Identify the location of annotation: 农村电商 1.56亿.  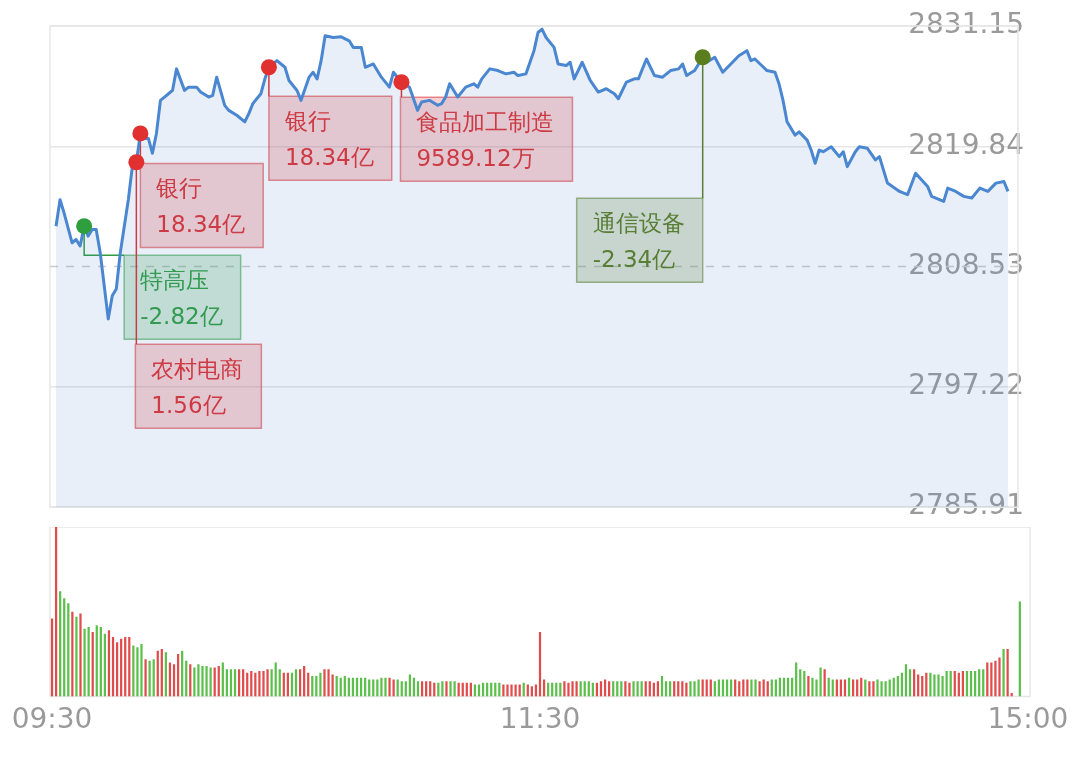
(197, 387).